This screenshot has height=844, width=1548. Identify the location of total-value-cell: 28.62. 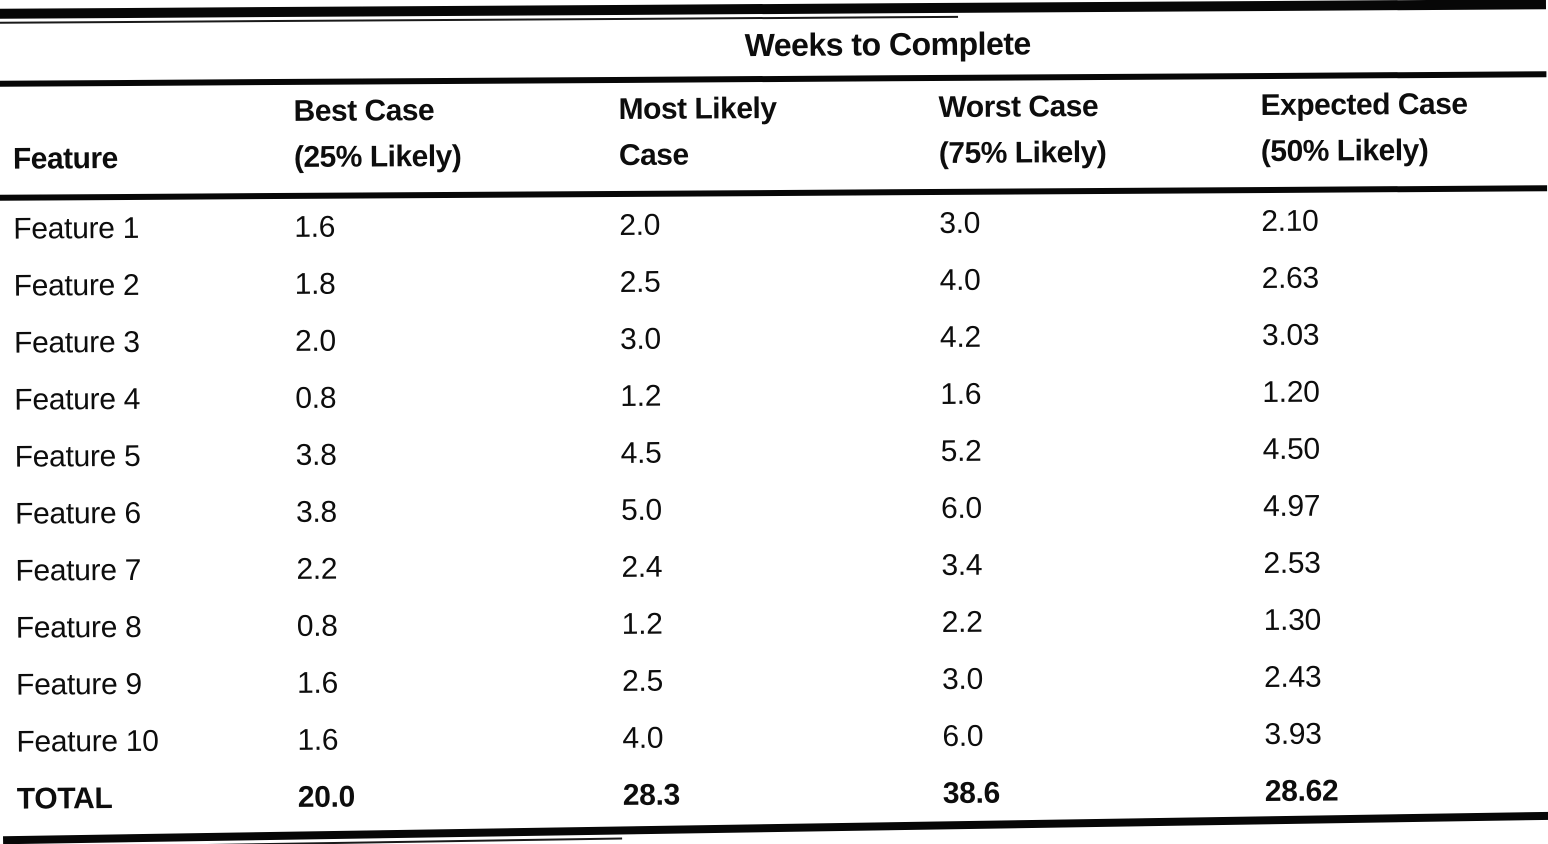
(1301, 791).